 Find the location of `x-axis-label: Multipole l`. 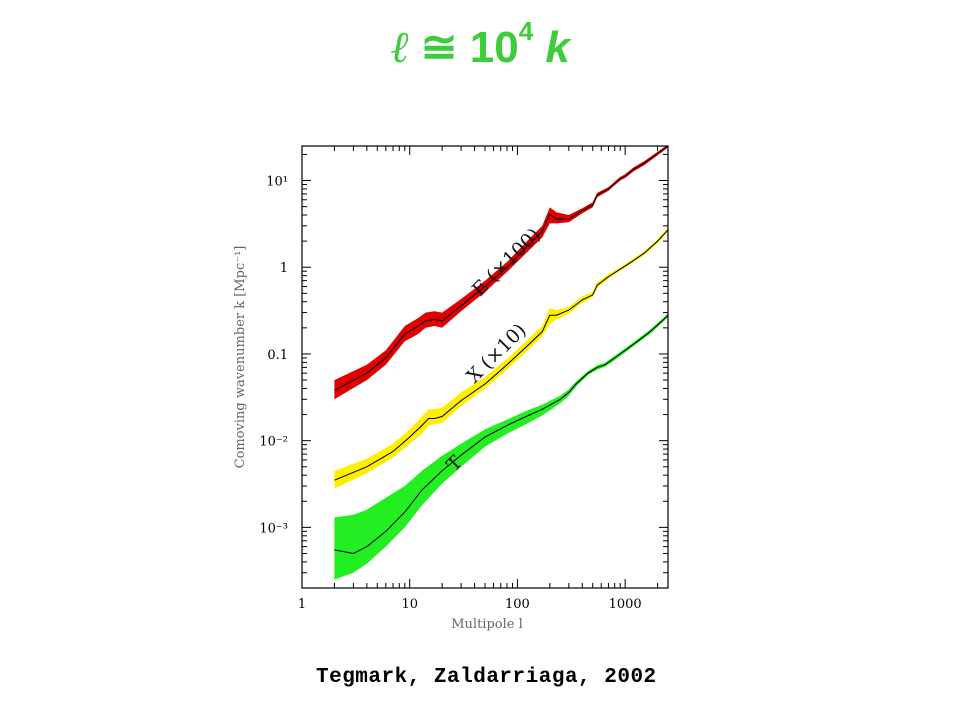

x-axis-label: Multipole l is located at coordinates (487, 624).